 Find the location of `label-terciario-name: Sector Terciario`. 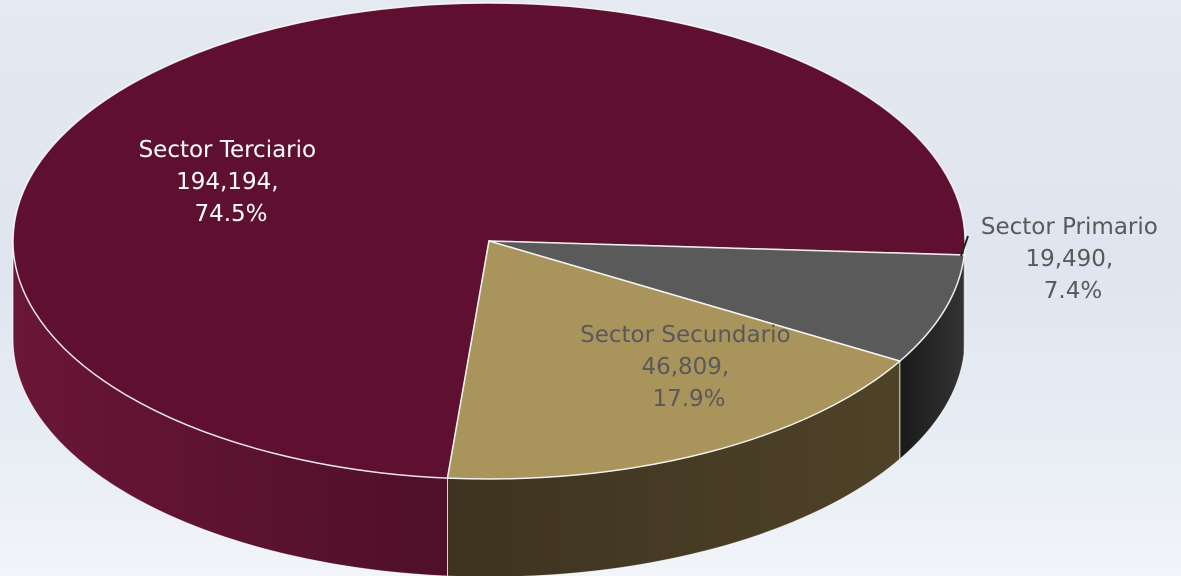

label-terciario-name: Sector Terciario is located at coordinates (228, 150).